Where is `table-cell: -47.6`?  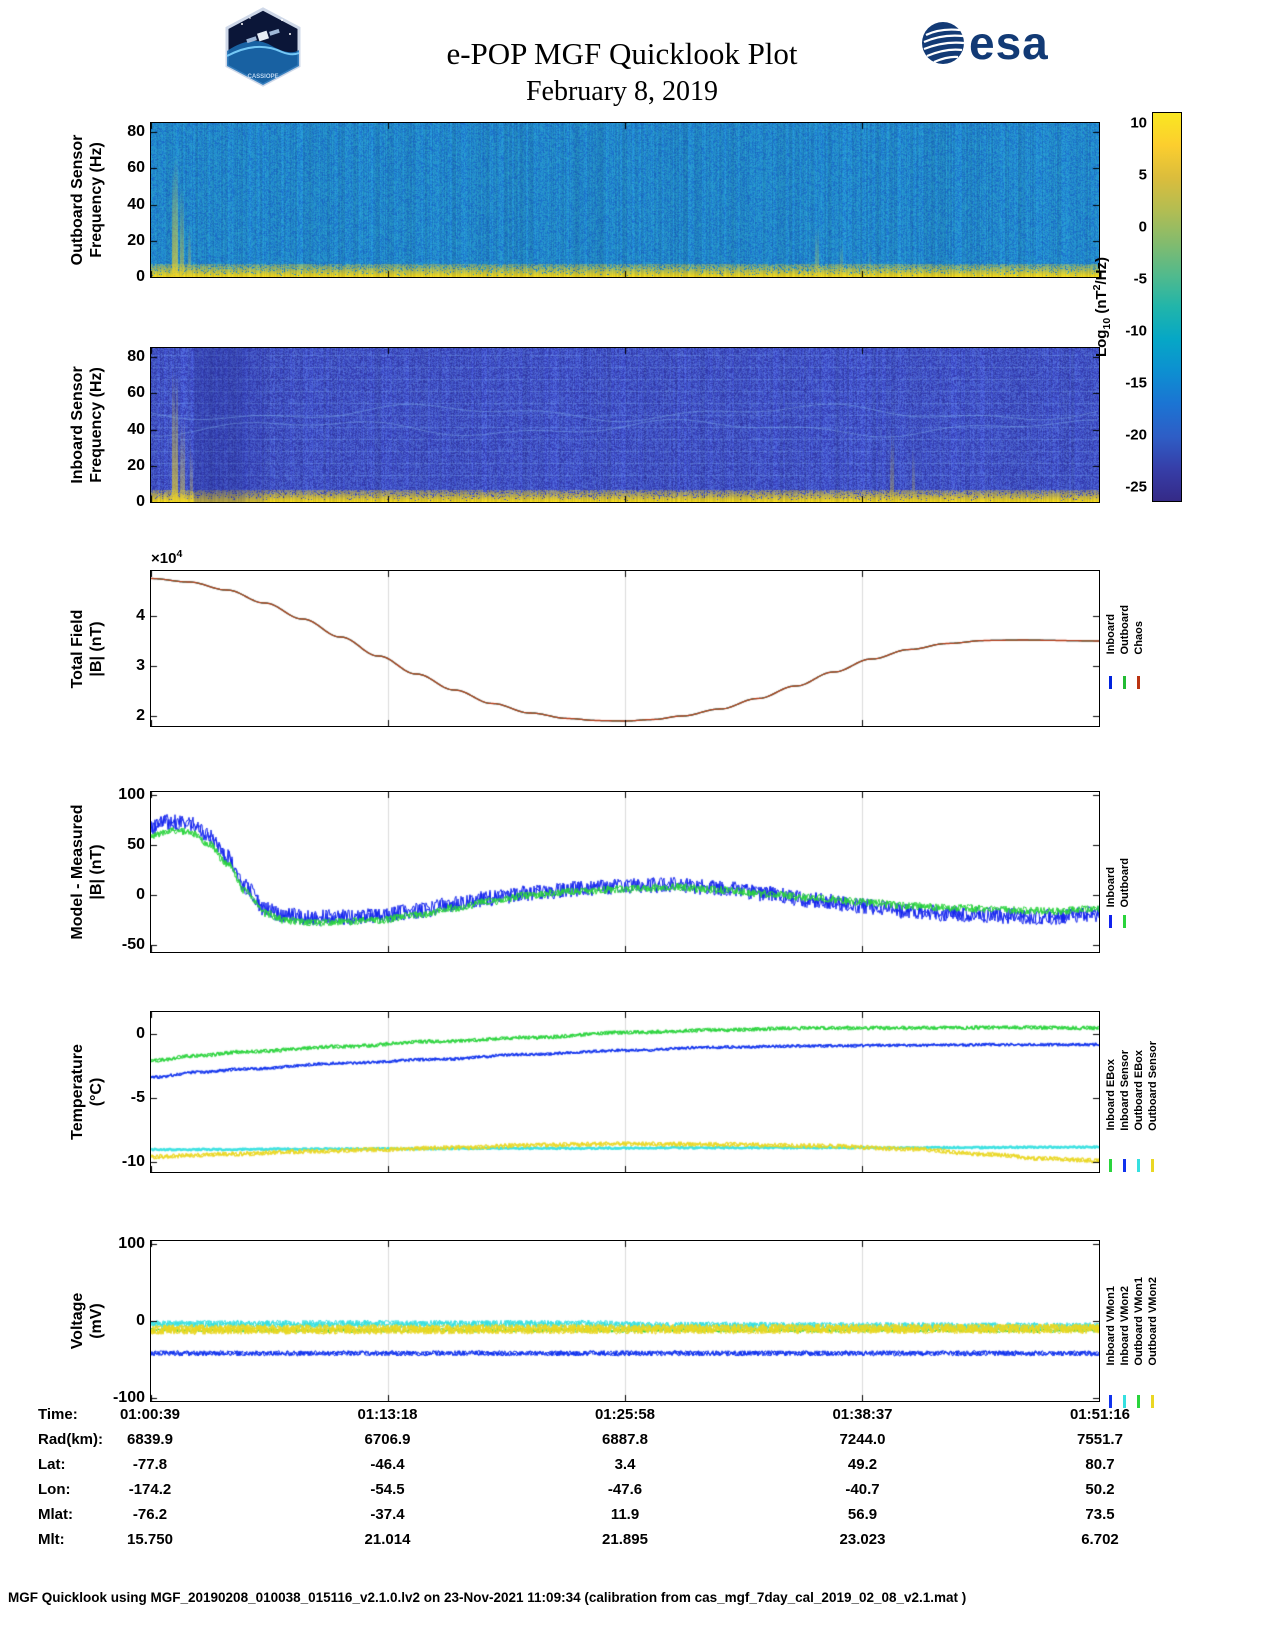 table-cell: -47.6 is located at coordinates (625, 1489).